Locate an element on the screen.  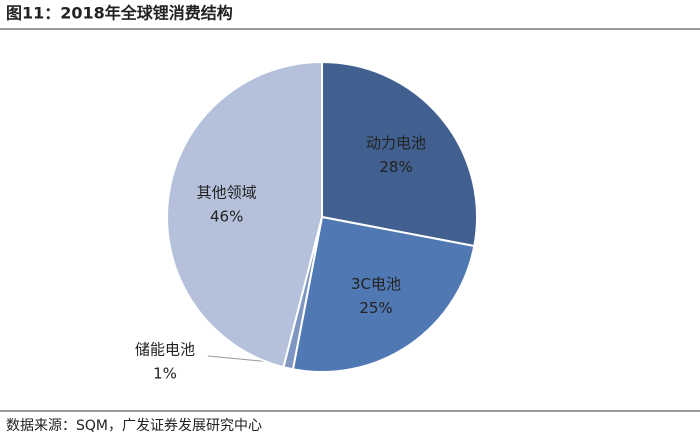
slice-value-label: 25% is located at coordinates (375, 308).